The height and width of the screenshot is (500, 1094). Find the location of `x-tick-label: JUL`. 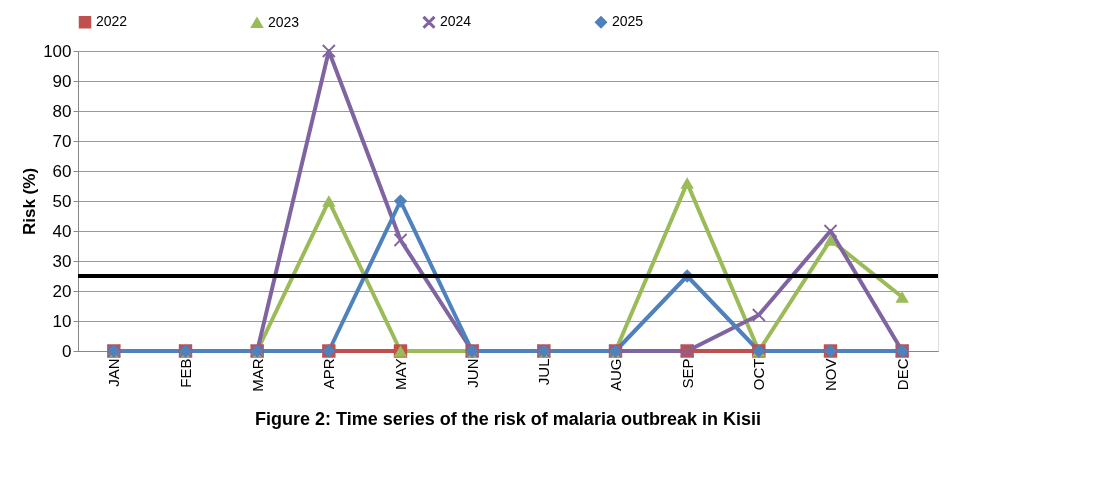

x-tick-label: JUL is located at coordinates (544, 372).